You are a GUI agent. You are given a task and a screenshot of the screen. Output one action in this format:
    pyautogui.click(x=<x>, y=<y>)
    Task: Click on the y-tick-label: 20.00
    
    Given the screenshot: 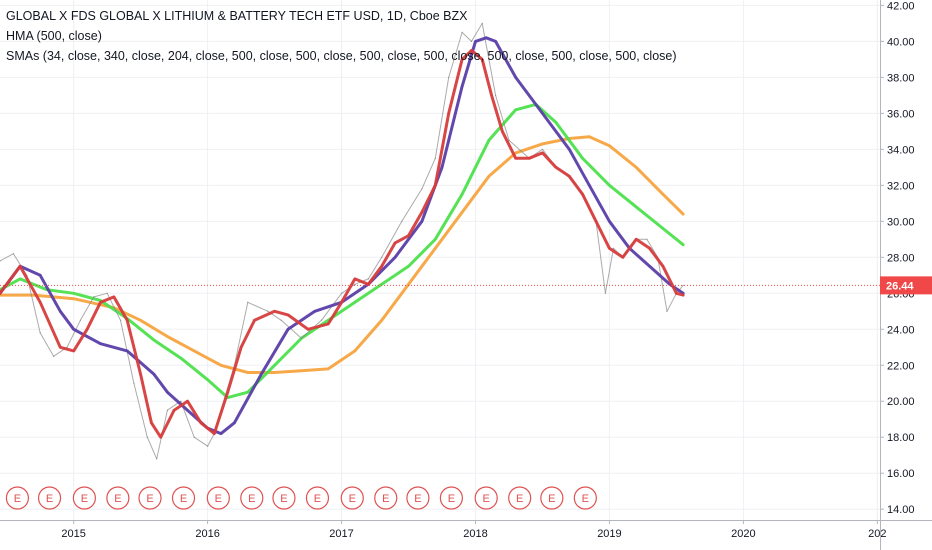 What is the action you would take?
    pyautogui.click(x=901, y=402)
    